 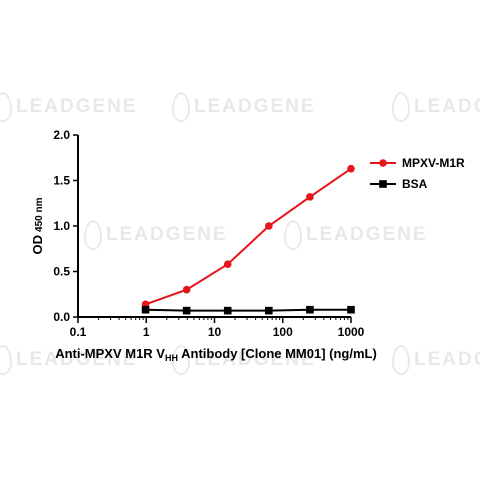 What do you see at coordinates (110, 353) in the screenshot?
I see `x-axis-label-pre: Anti-MPXV M1R V` at bounding box center [110, 353].